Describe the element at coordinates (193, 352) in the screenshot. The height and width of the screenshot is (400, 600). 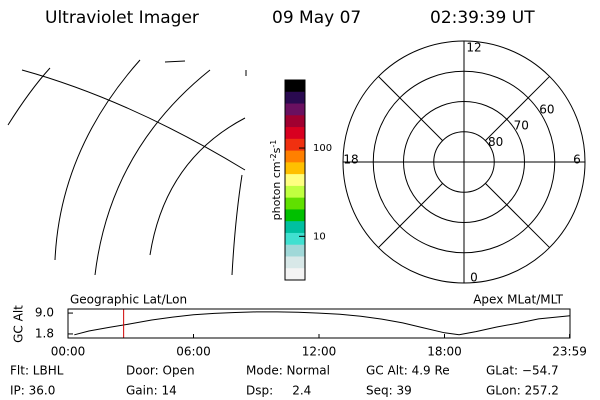
I see `x-tick-label: 06:00` at that location.